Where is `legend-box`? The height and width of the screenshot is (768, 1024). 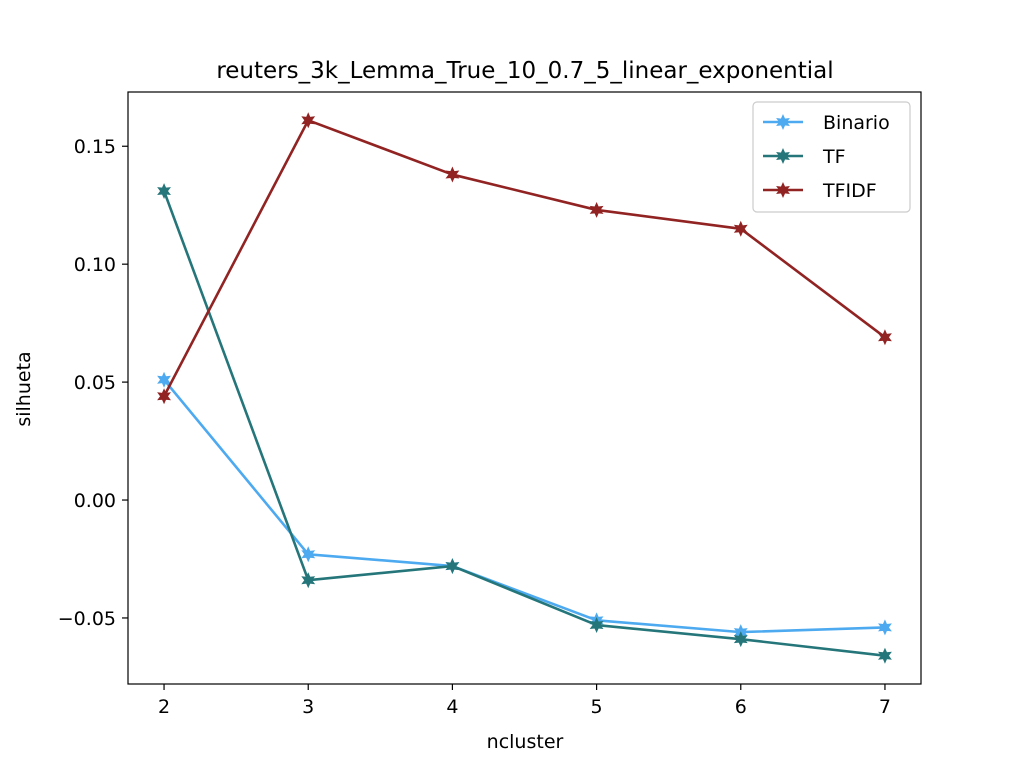 legend-box is located at coordinates (831, 157).